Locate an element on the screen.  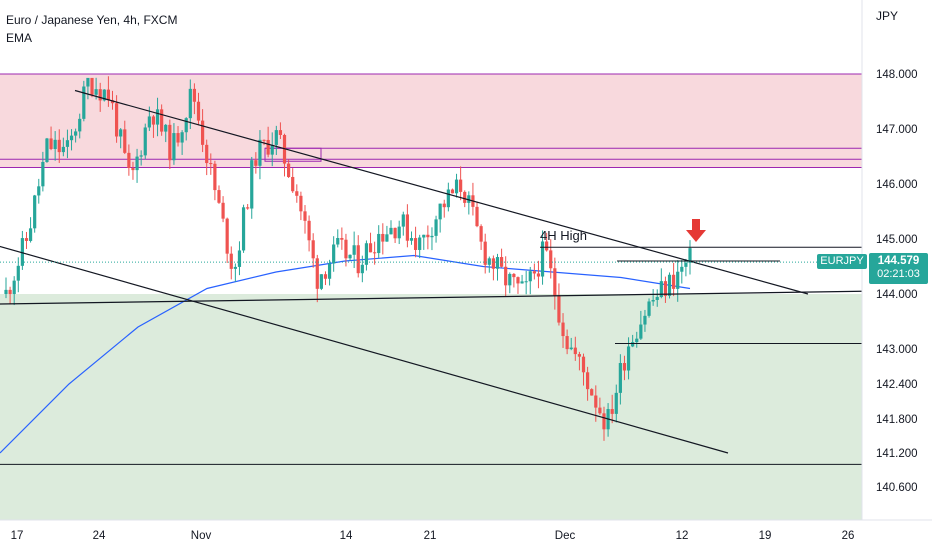
time-tick-label: 21 is located at coordinates (430, 536).